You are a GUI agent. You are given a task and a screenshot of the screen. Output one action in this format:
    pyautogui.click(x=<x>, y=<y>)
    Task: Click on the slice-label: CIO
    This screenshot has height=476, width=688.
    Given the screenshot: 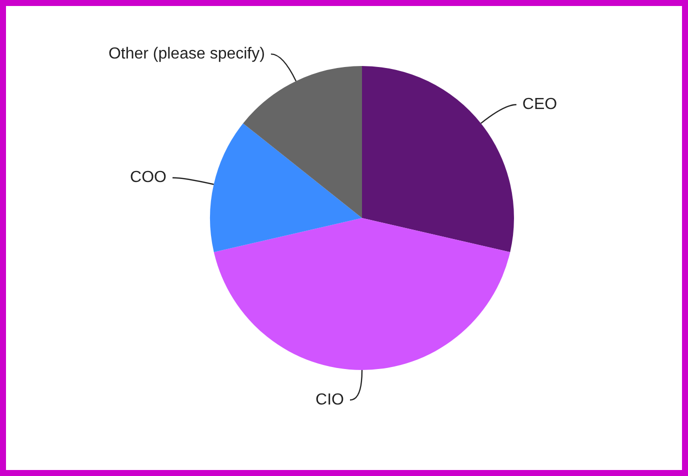 What is the action you would take?
    pyautogui.click(x=330, y=399)
    